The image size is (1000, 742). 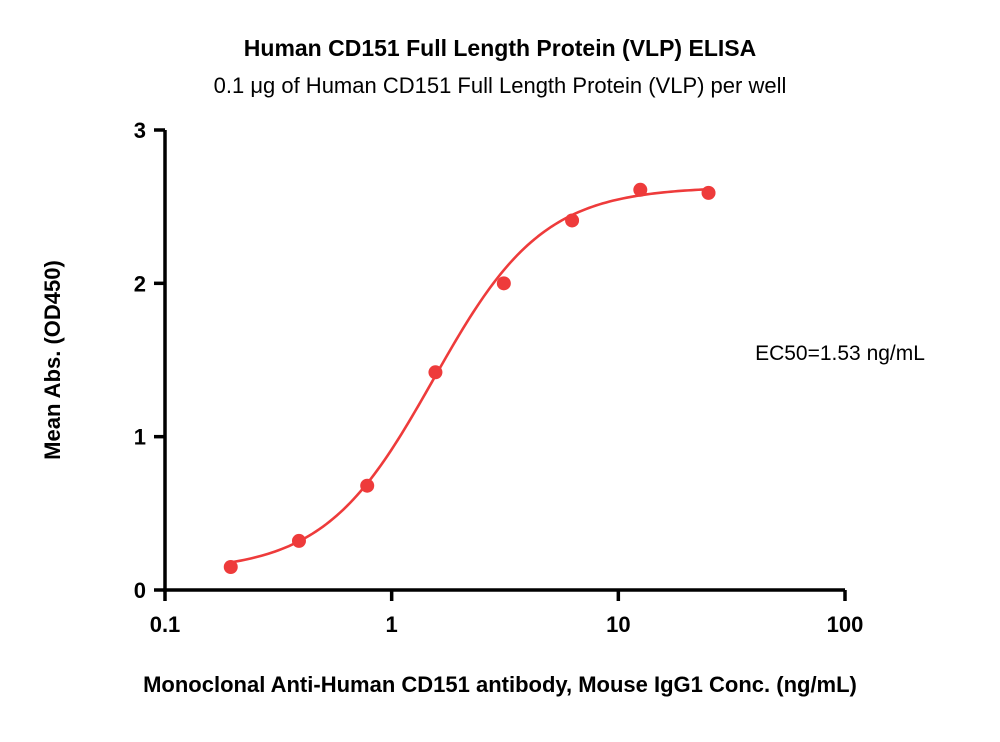 What do you see at coordinates (845, 624) in the screenshot?
I see `x-tick-label: 100` at bounding box center [845, 624].